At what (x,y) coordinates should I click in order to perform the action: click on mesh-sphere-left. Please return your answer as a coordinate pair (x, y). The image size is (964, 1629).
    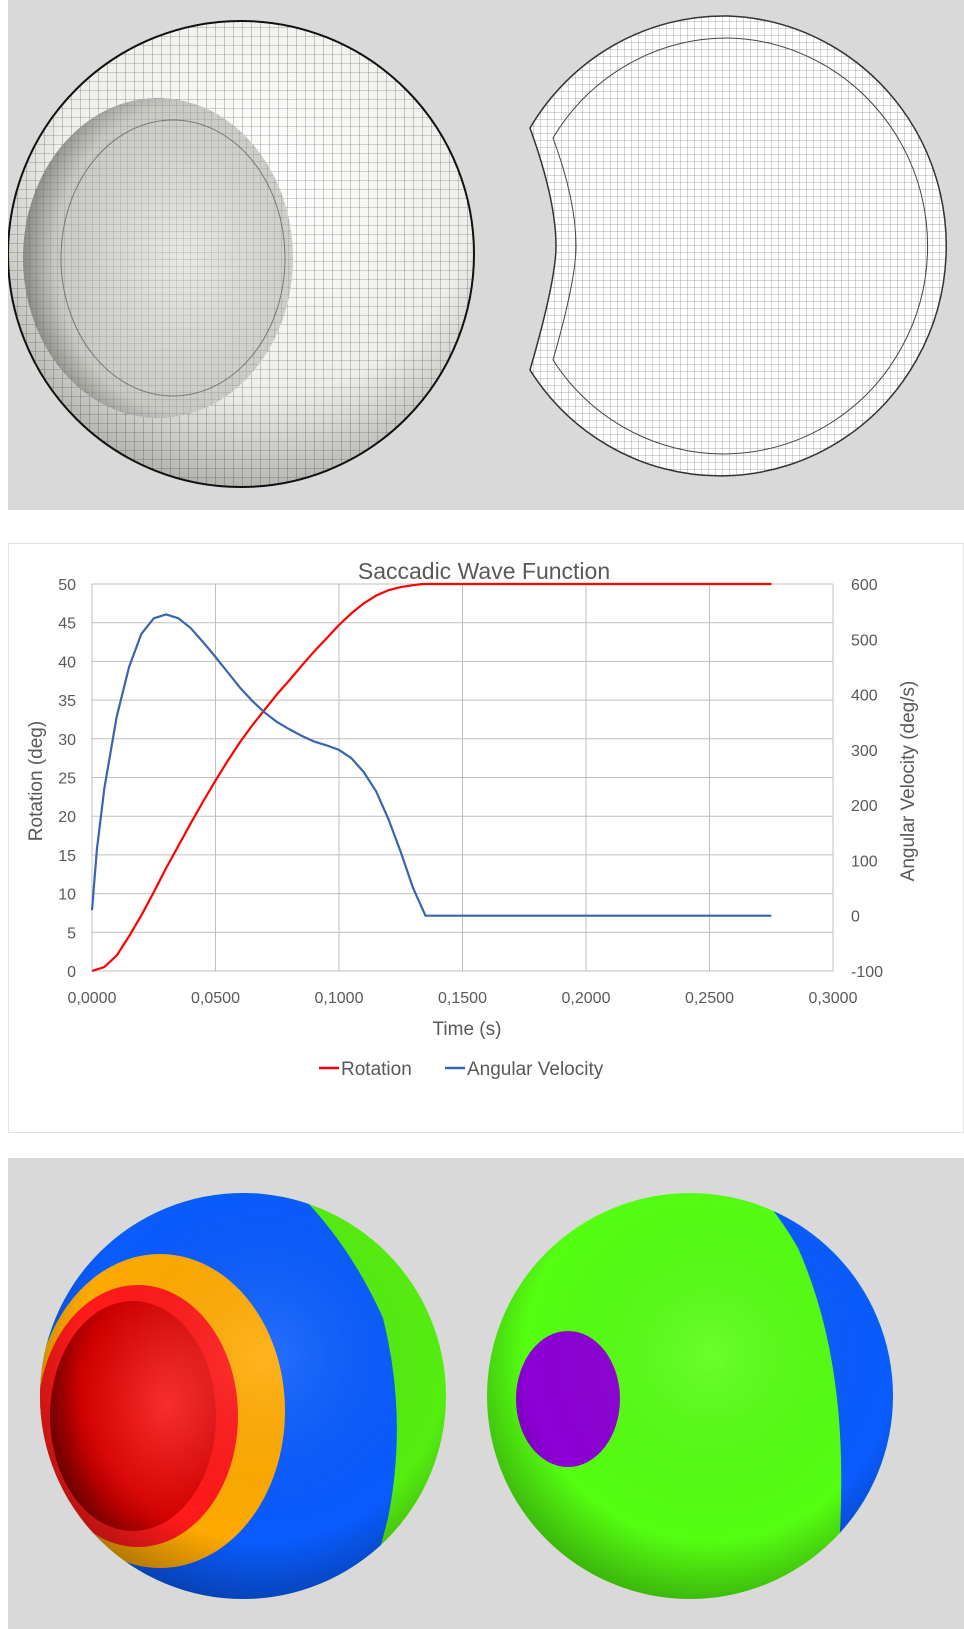
    Looking at the image, I should click on (241, 254).